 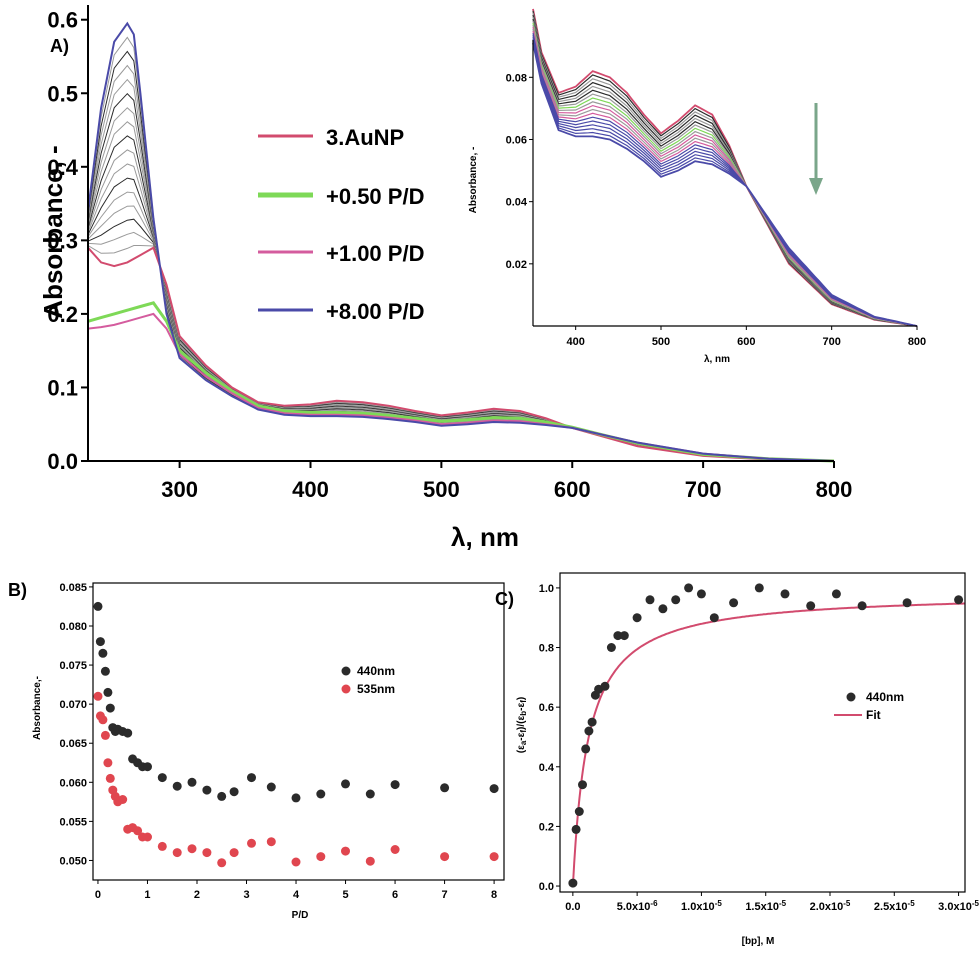 I want to click on b-x-tick-label-0: 0, so click(x=98, y=895).